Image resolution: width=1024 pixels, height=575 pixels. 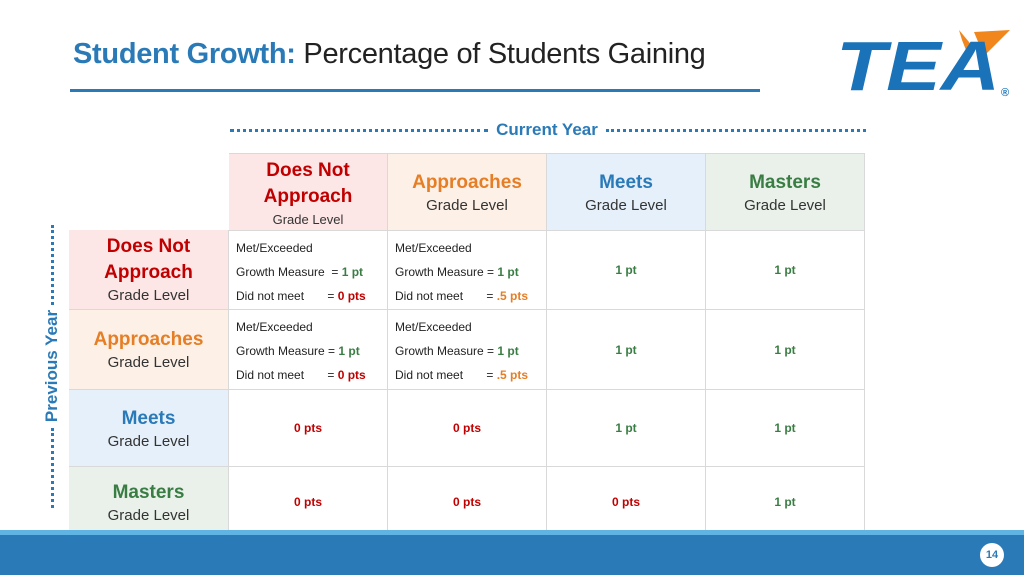 I want to click on previous-year-label: Previous Year, so click(x=51, y=366).